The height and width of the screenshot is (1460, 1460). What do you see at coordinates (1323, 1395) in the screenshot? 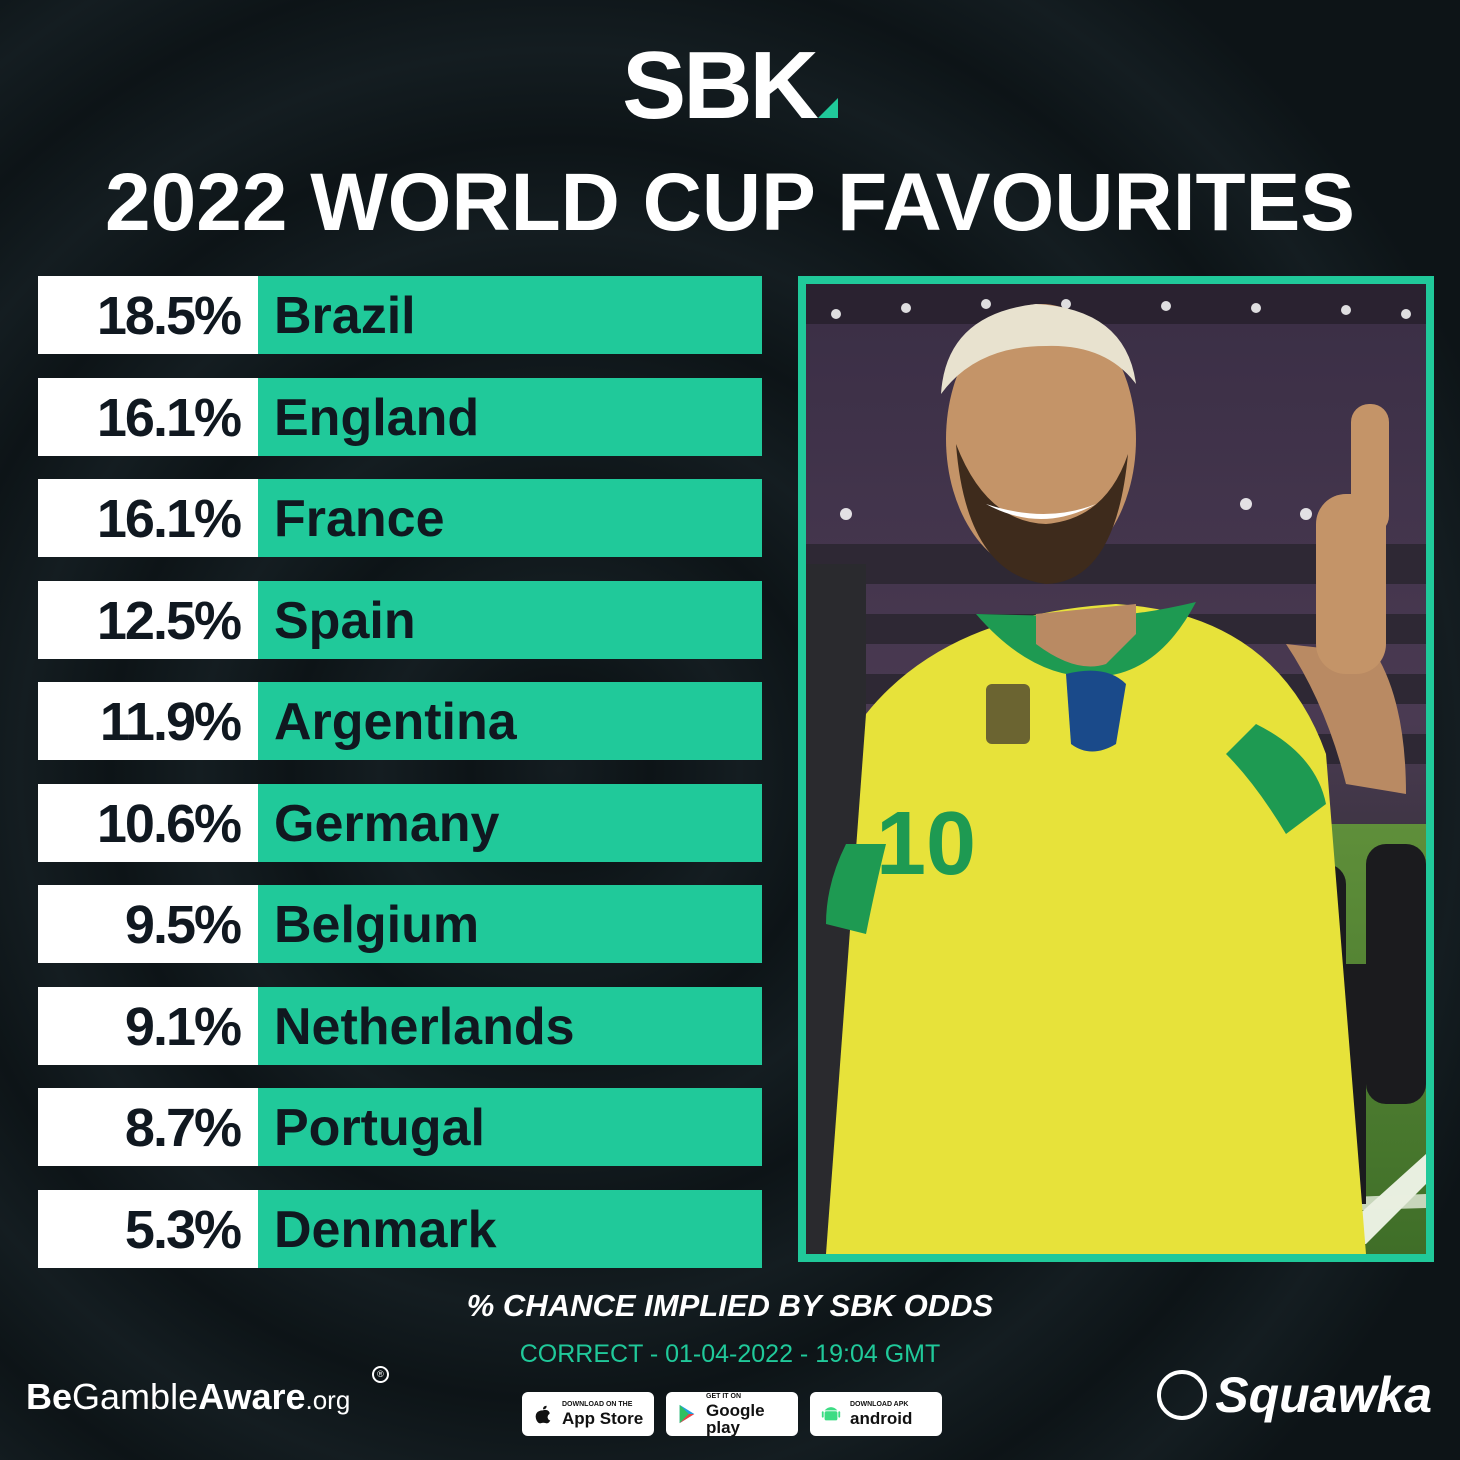
I see `squawka-text: Squawka` at bounding box center [1323, 1395].